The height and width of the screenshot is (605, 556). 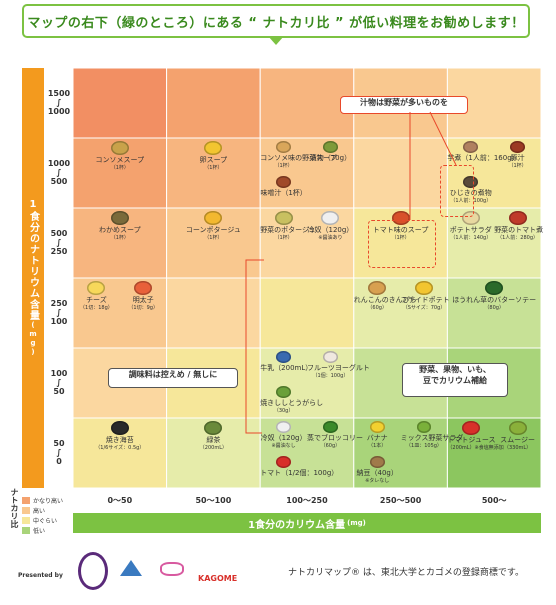 I want to click on y-tick-label: 50 ∫ 0, so click(x=59, y=452).